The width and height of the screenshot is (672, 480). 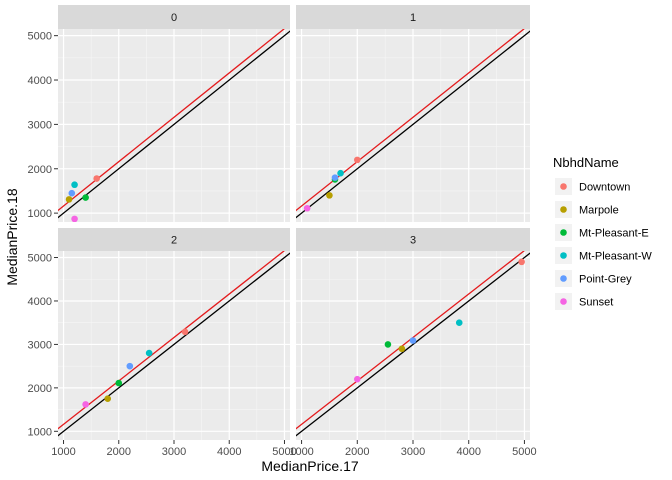 What do you see at coordinates (615, 257) in the screenshot?
I see `legend-entry-label: Mt-Pleasant-W` at bounding box center [615, 257].